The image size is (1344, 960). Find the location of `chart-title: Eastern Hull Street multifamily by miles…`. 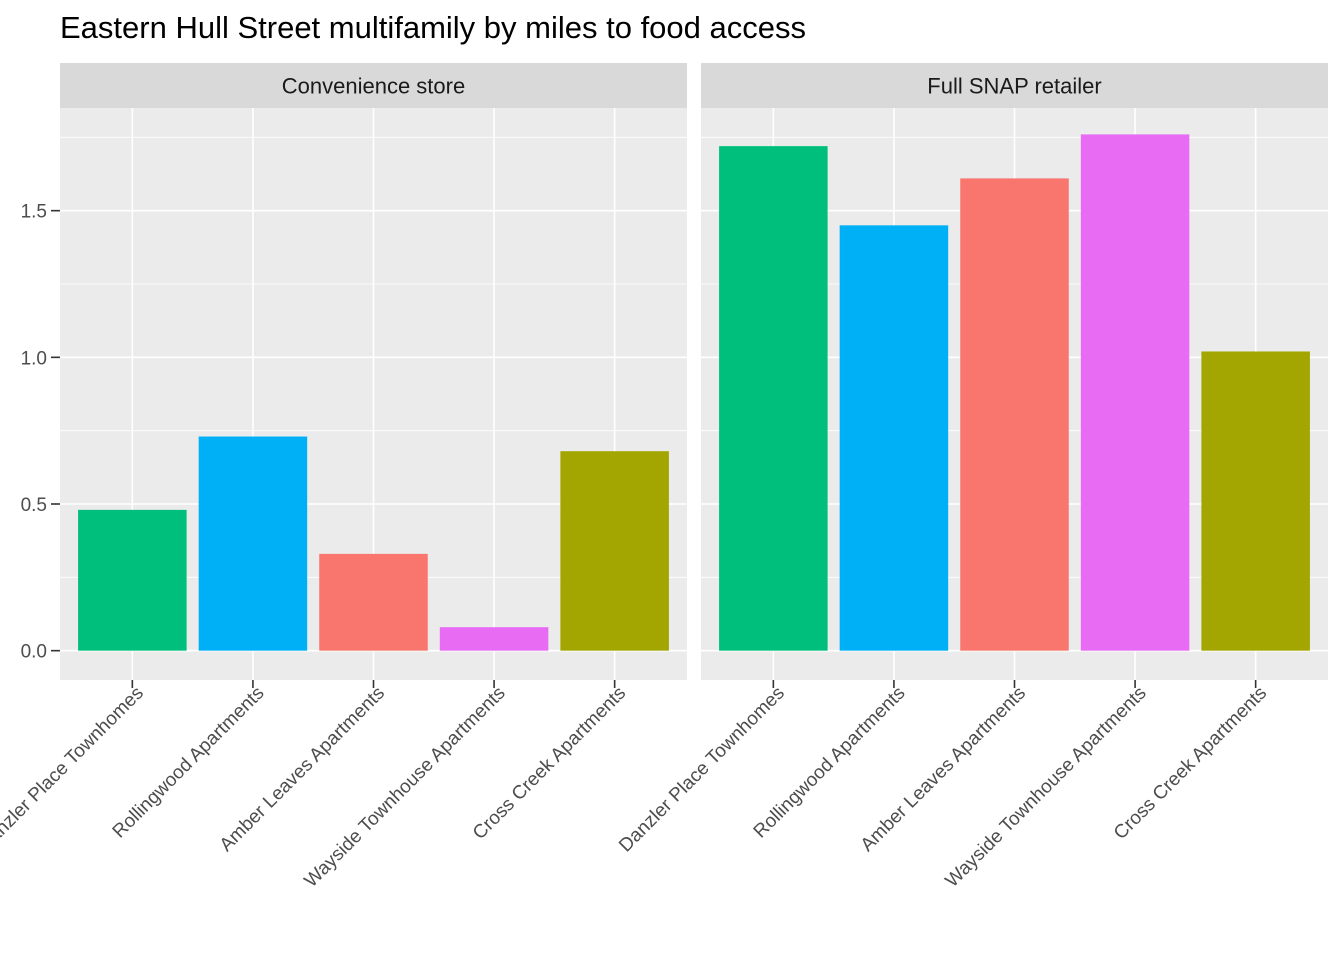

chart-title: Eastern Hull Street multifamily by miles… is located at coordinates (433, 27).